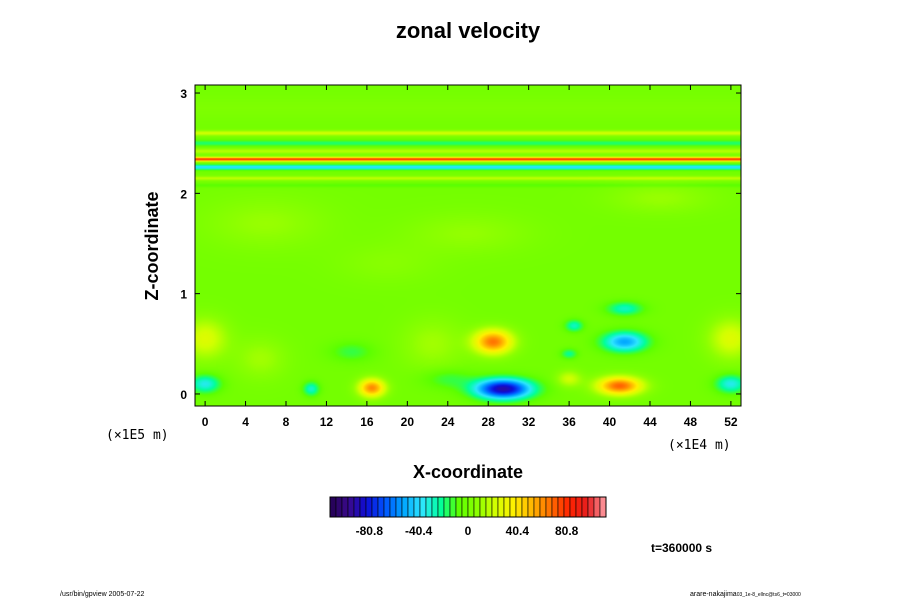 Image resolution: width=900 pixels, height=600 pixels. What do you see at coordinates (650, 422) in the screenshot?
I see `x-tick-label: 44` at bounding box center [650, 422].